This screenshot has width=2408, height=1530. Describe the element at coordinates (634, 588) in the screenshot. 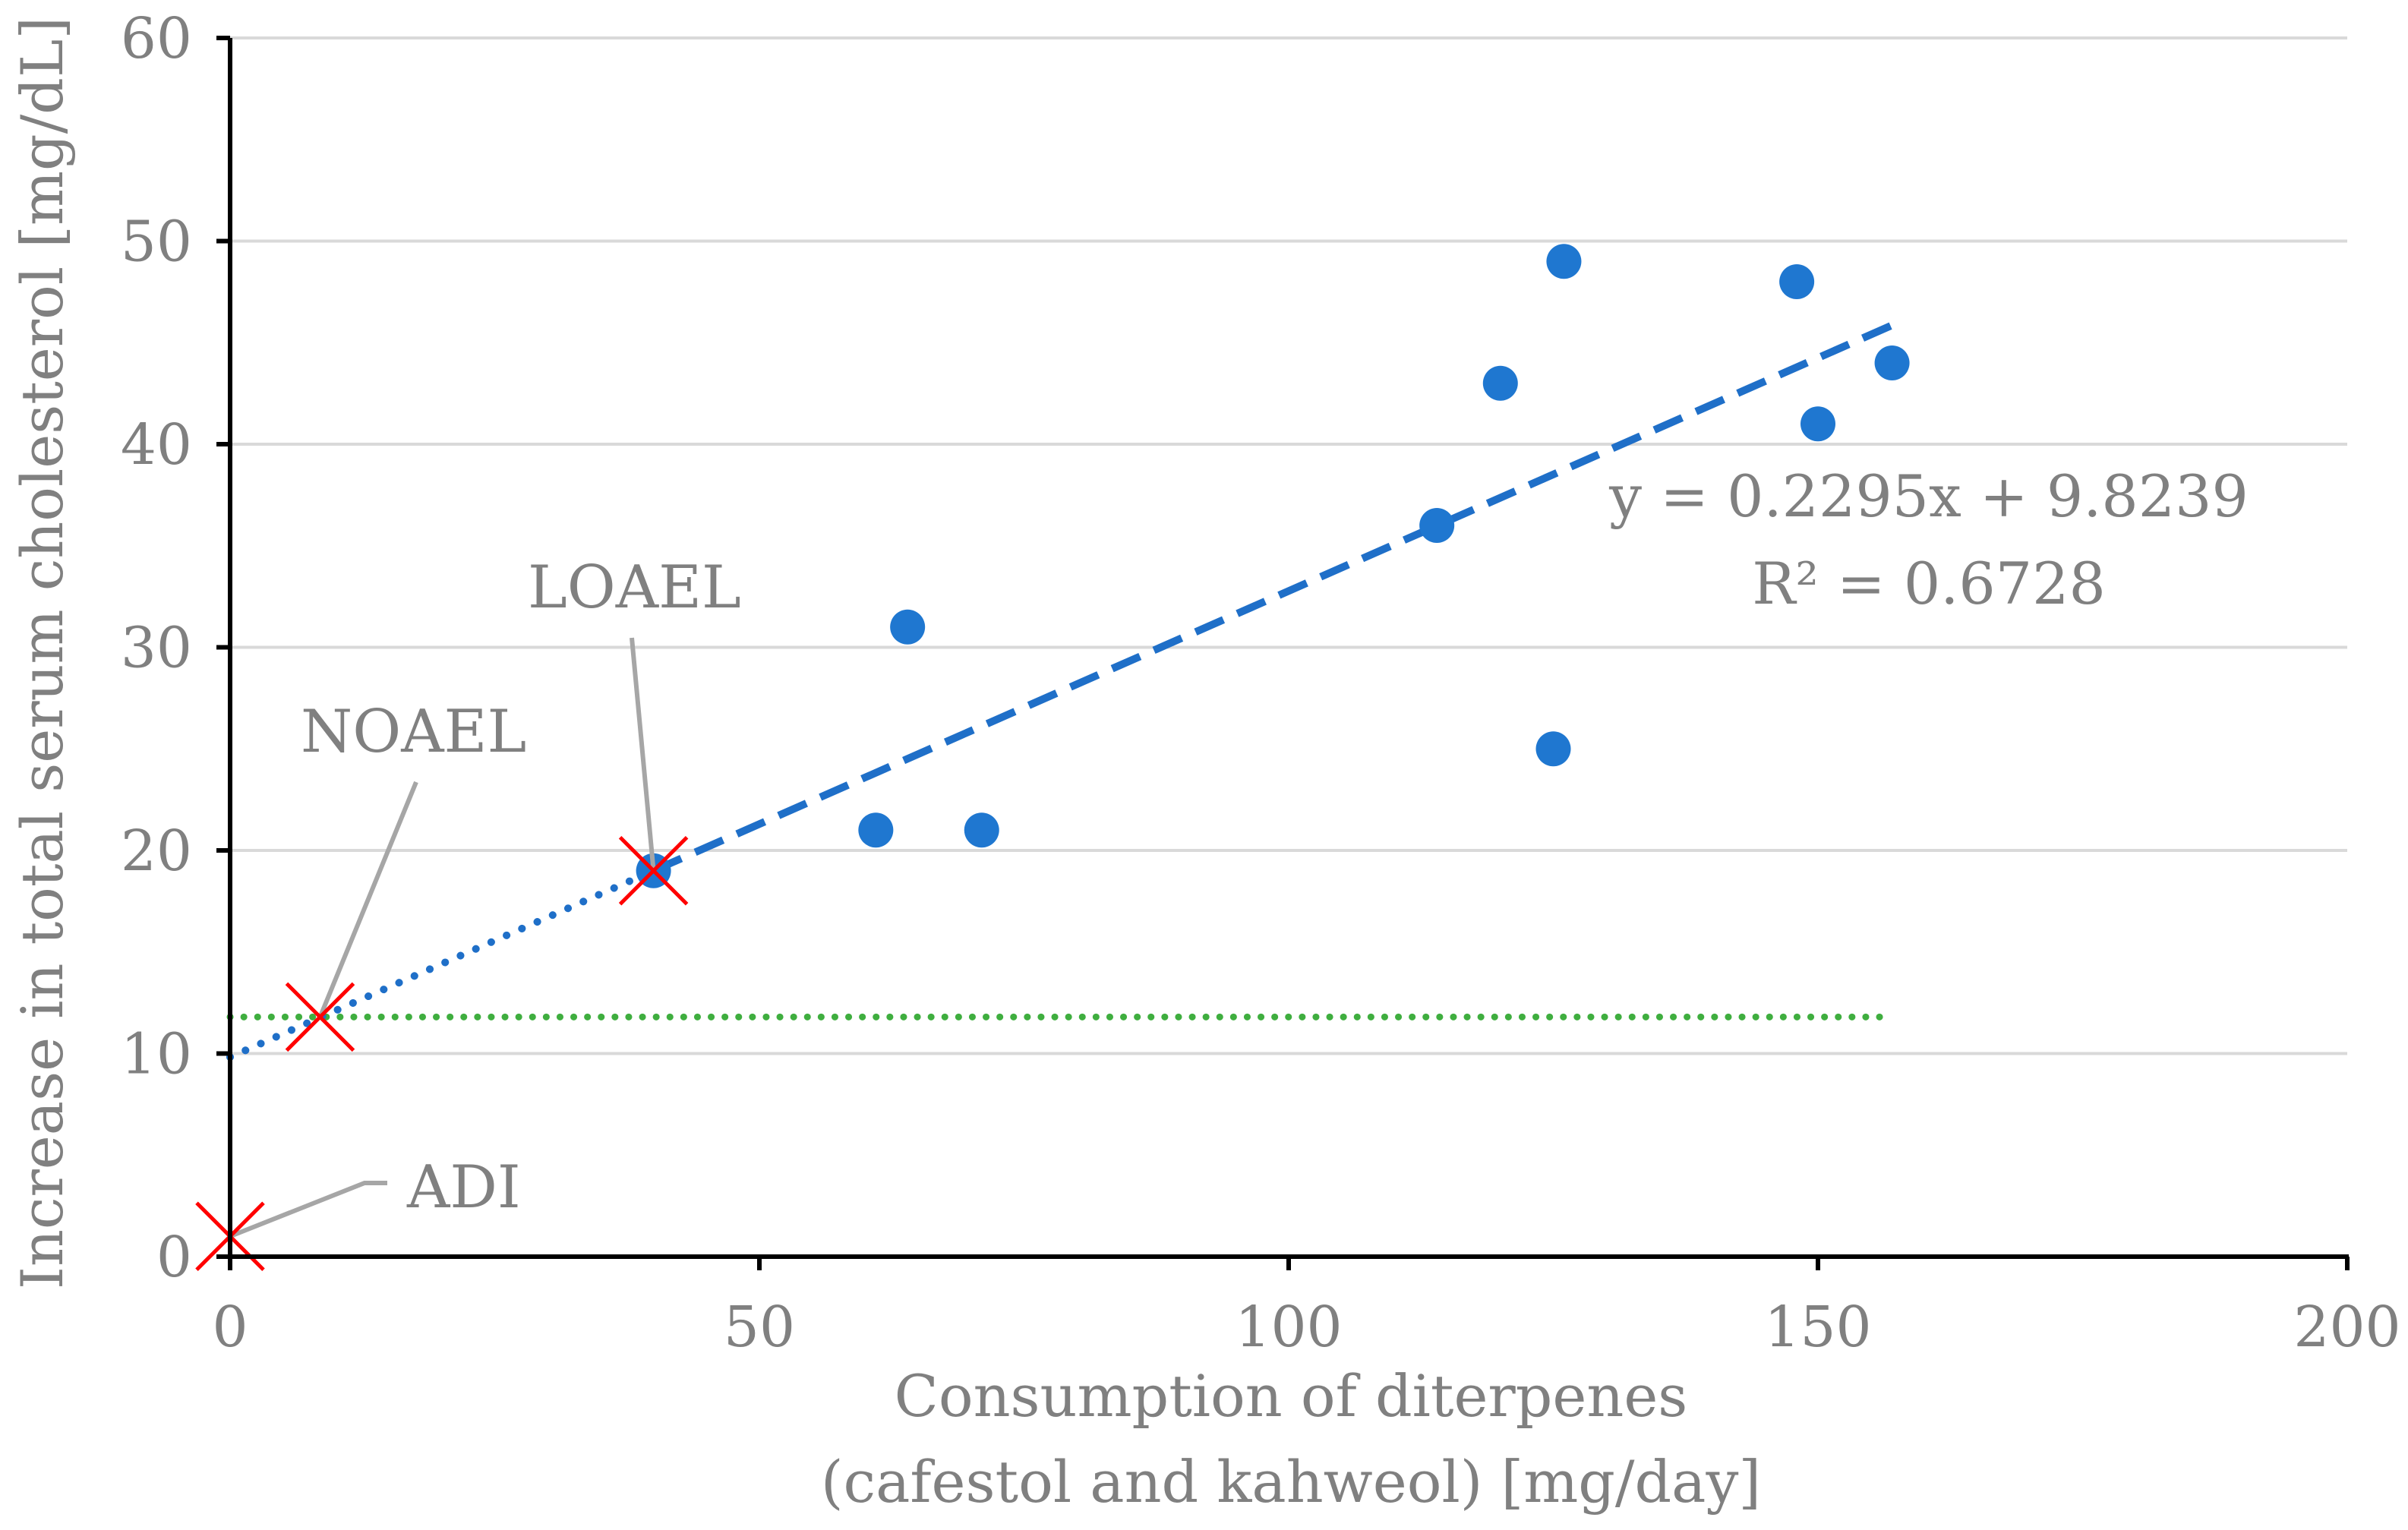

I see `loael-label: LOAEL` at that location.